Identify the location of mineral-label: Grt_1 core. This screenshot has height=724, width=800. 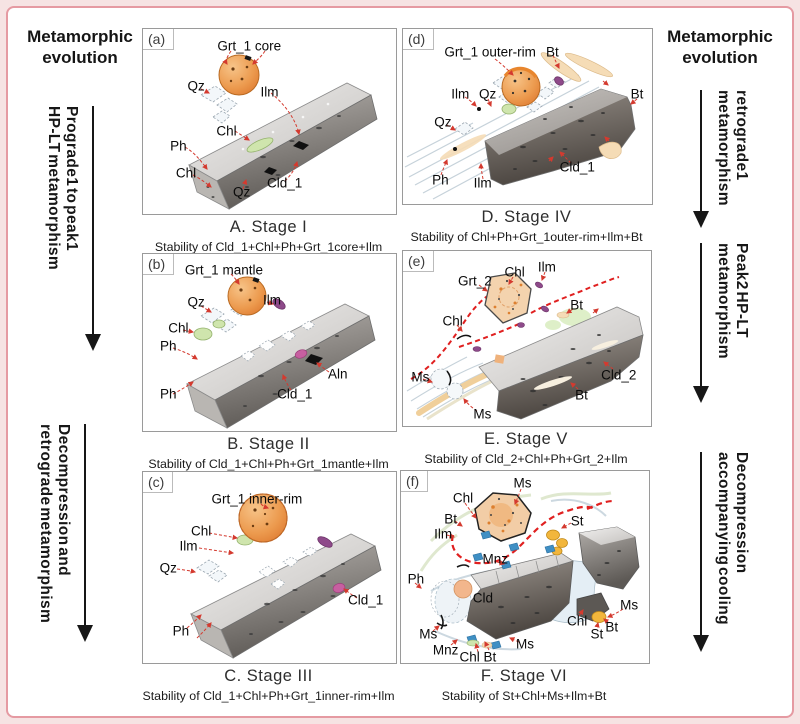
(249, 46).